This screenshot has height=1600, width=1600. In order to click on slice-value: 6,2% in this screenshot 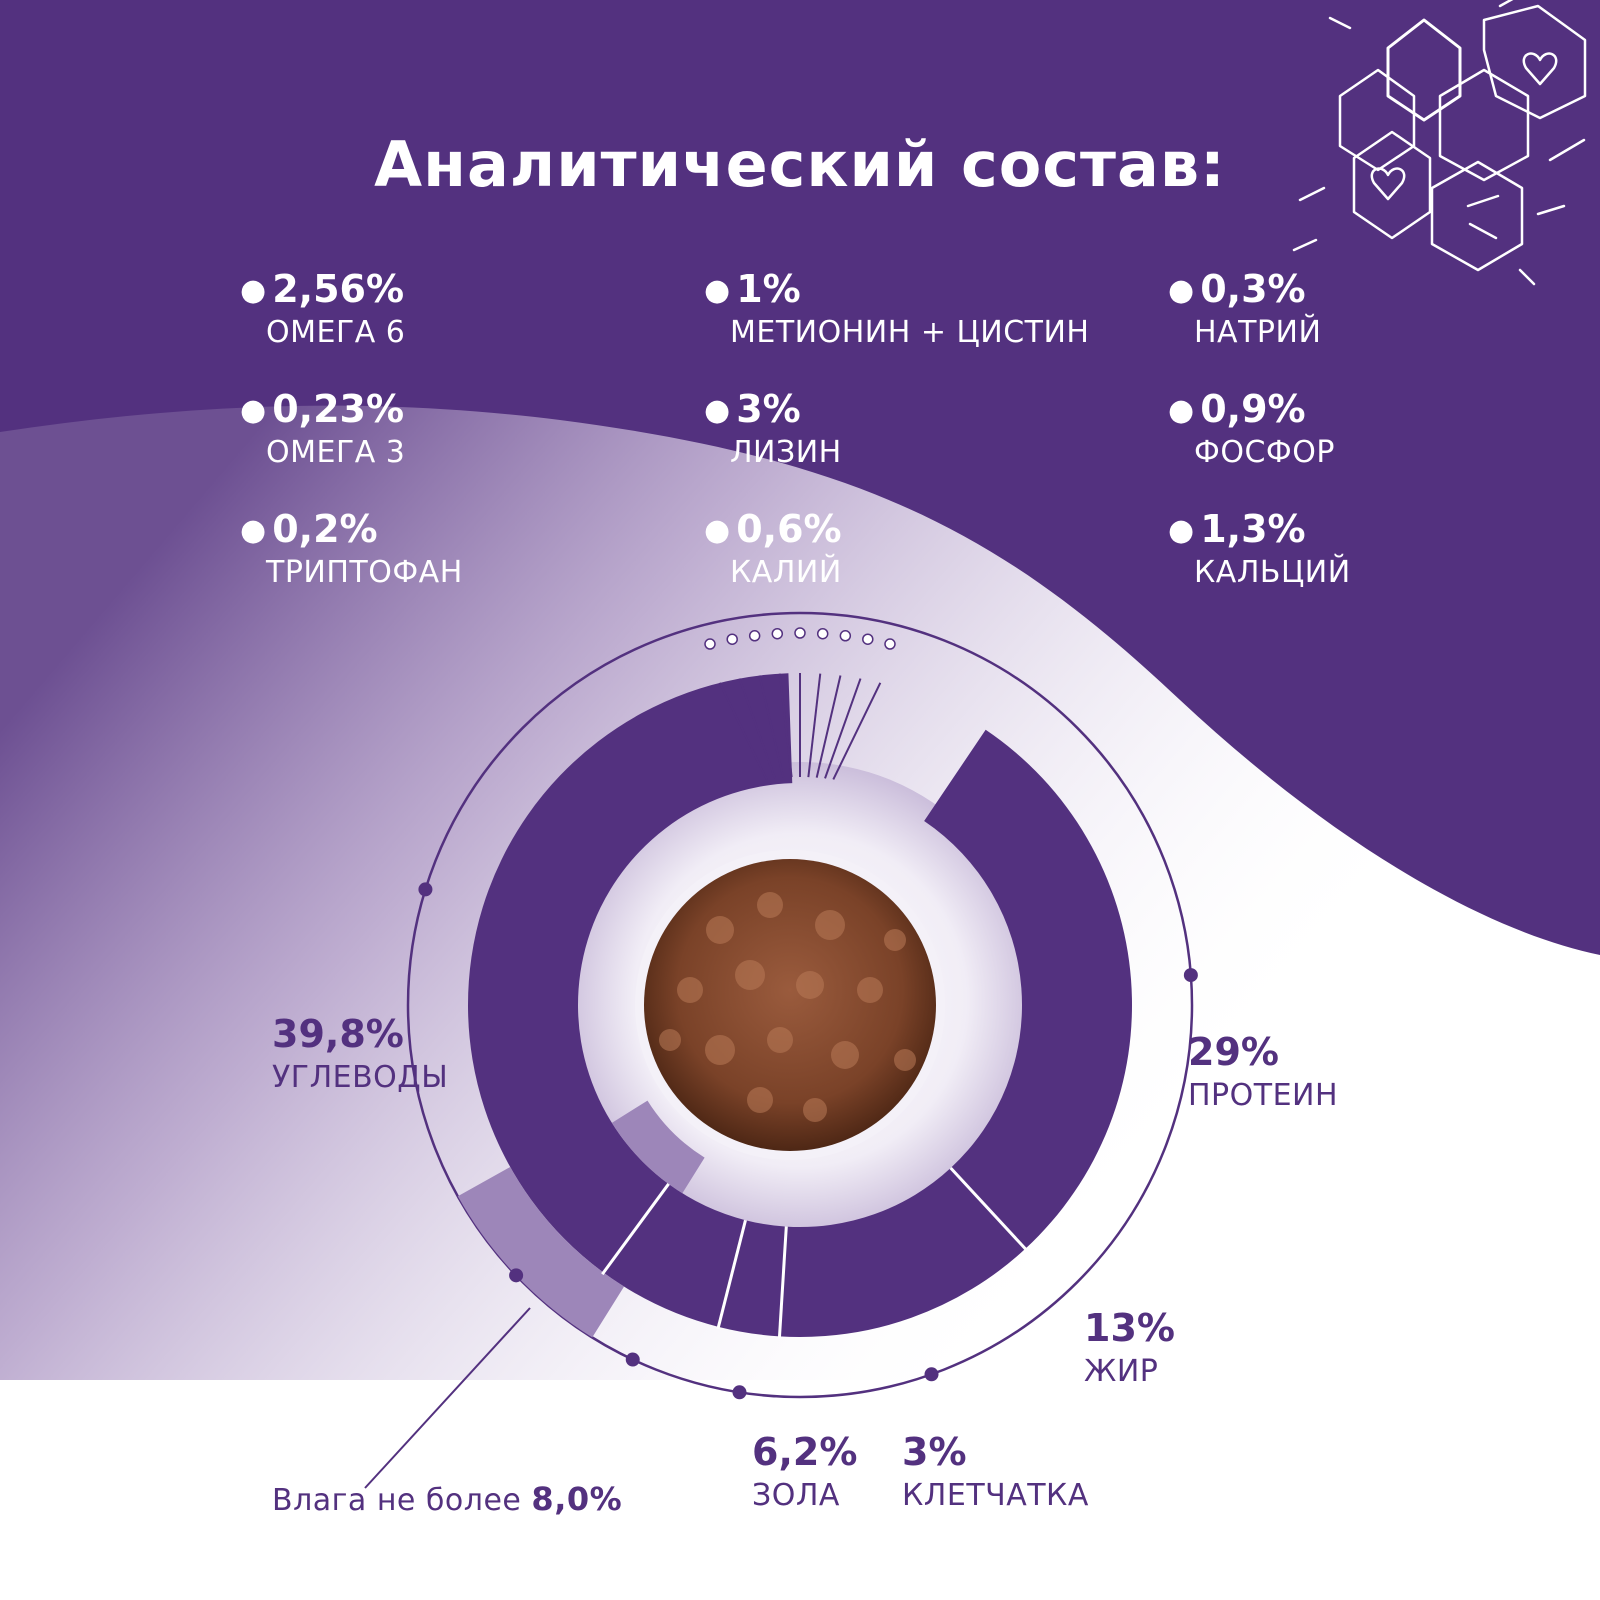, I will do `click(805, 1452)`.